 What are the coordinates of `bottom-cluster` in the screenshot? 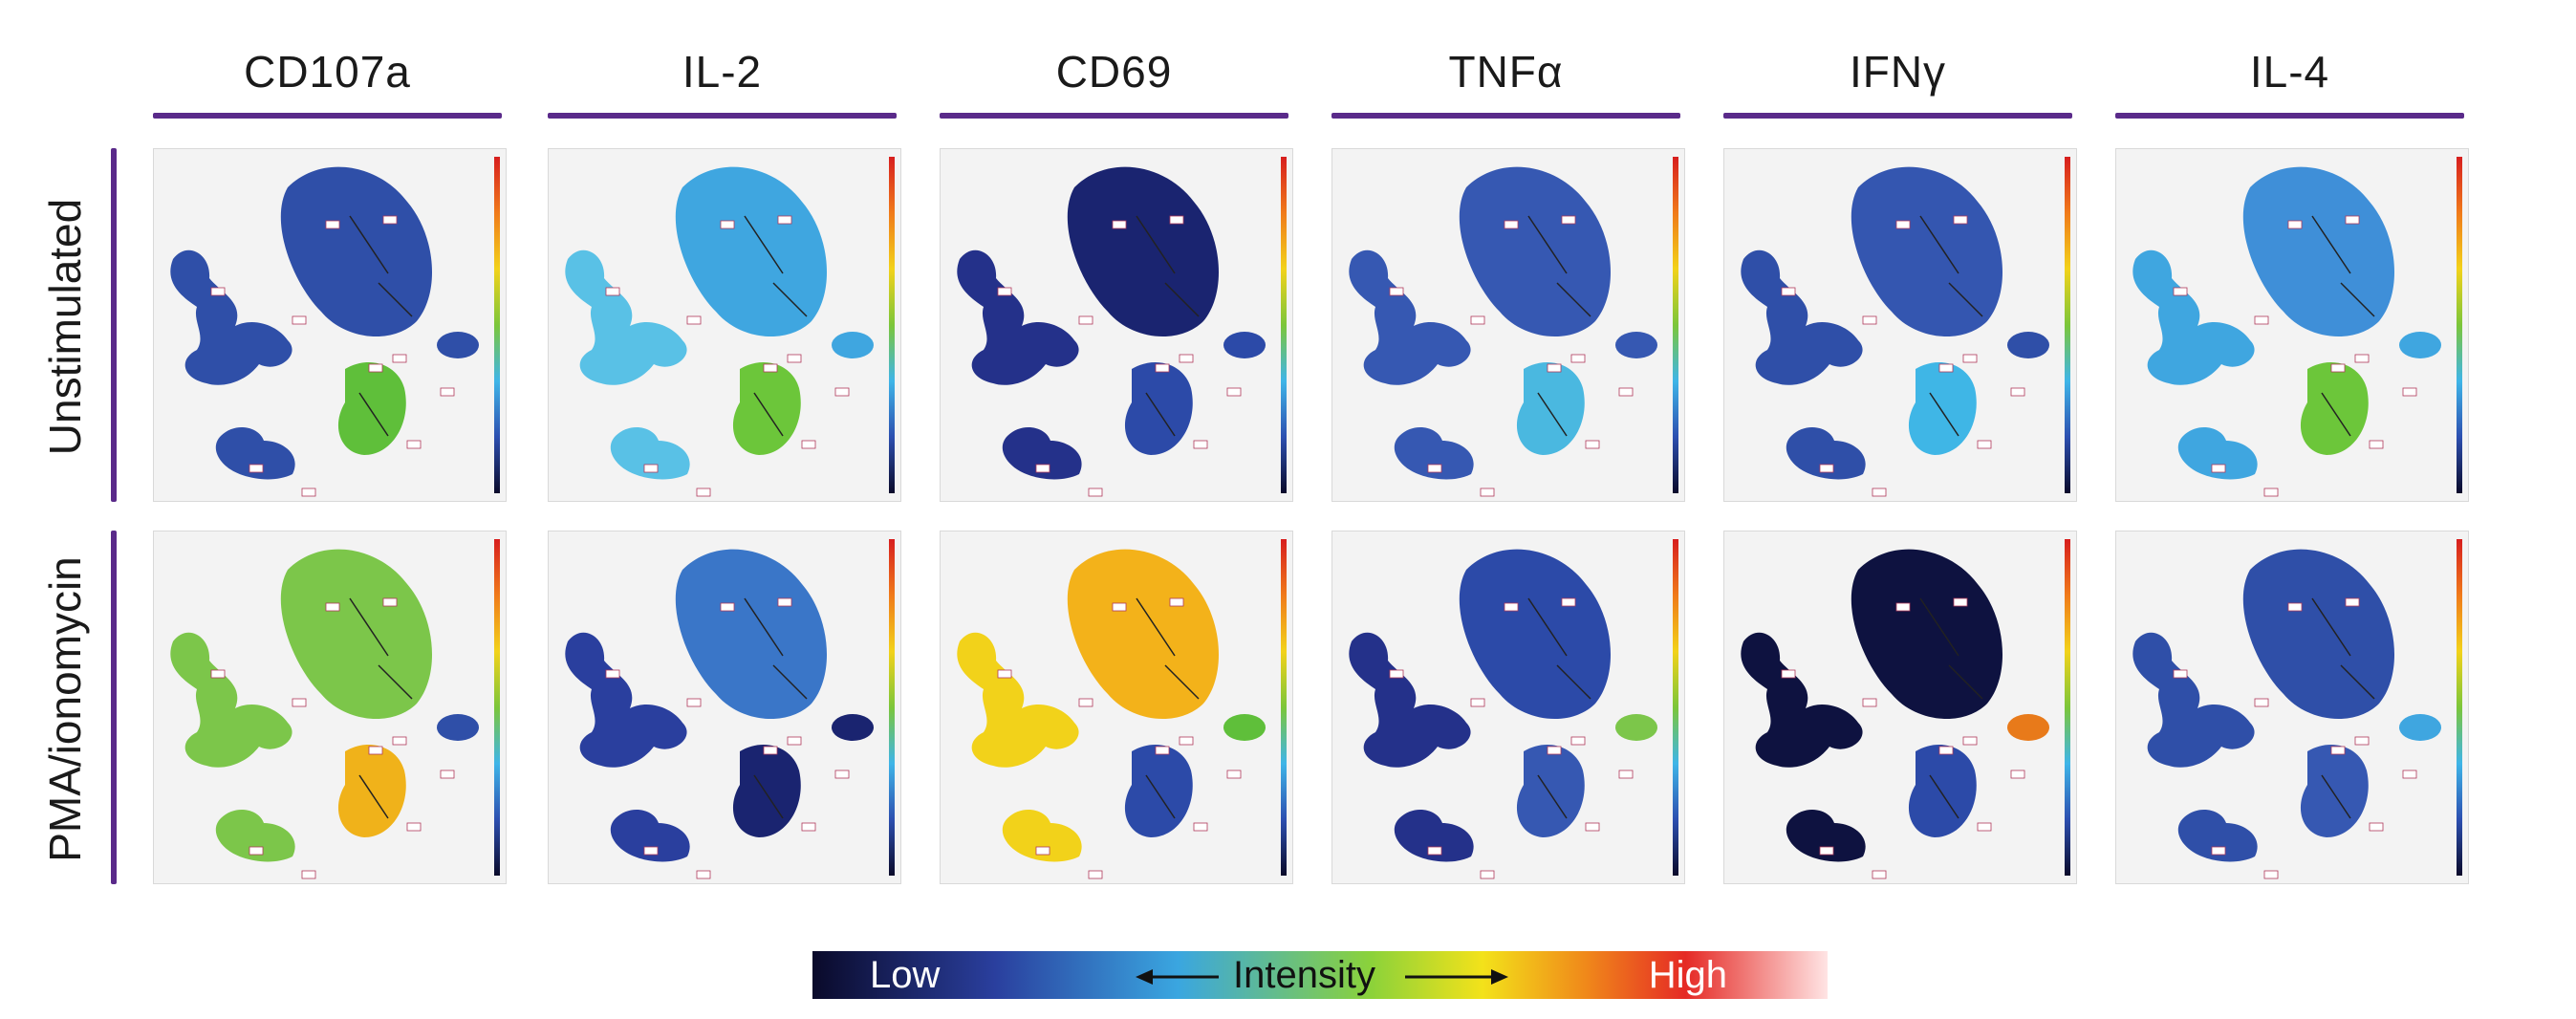 It's located at (650, 453).